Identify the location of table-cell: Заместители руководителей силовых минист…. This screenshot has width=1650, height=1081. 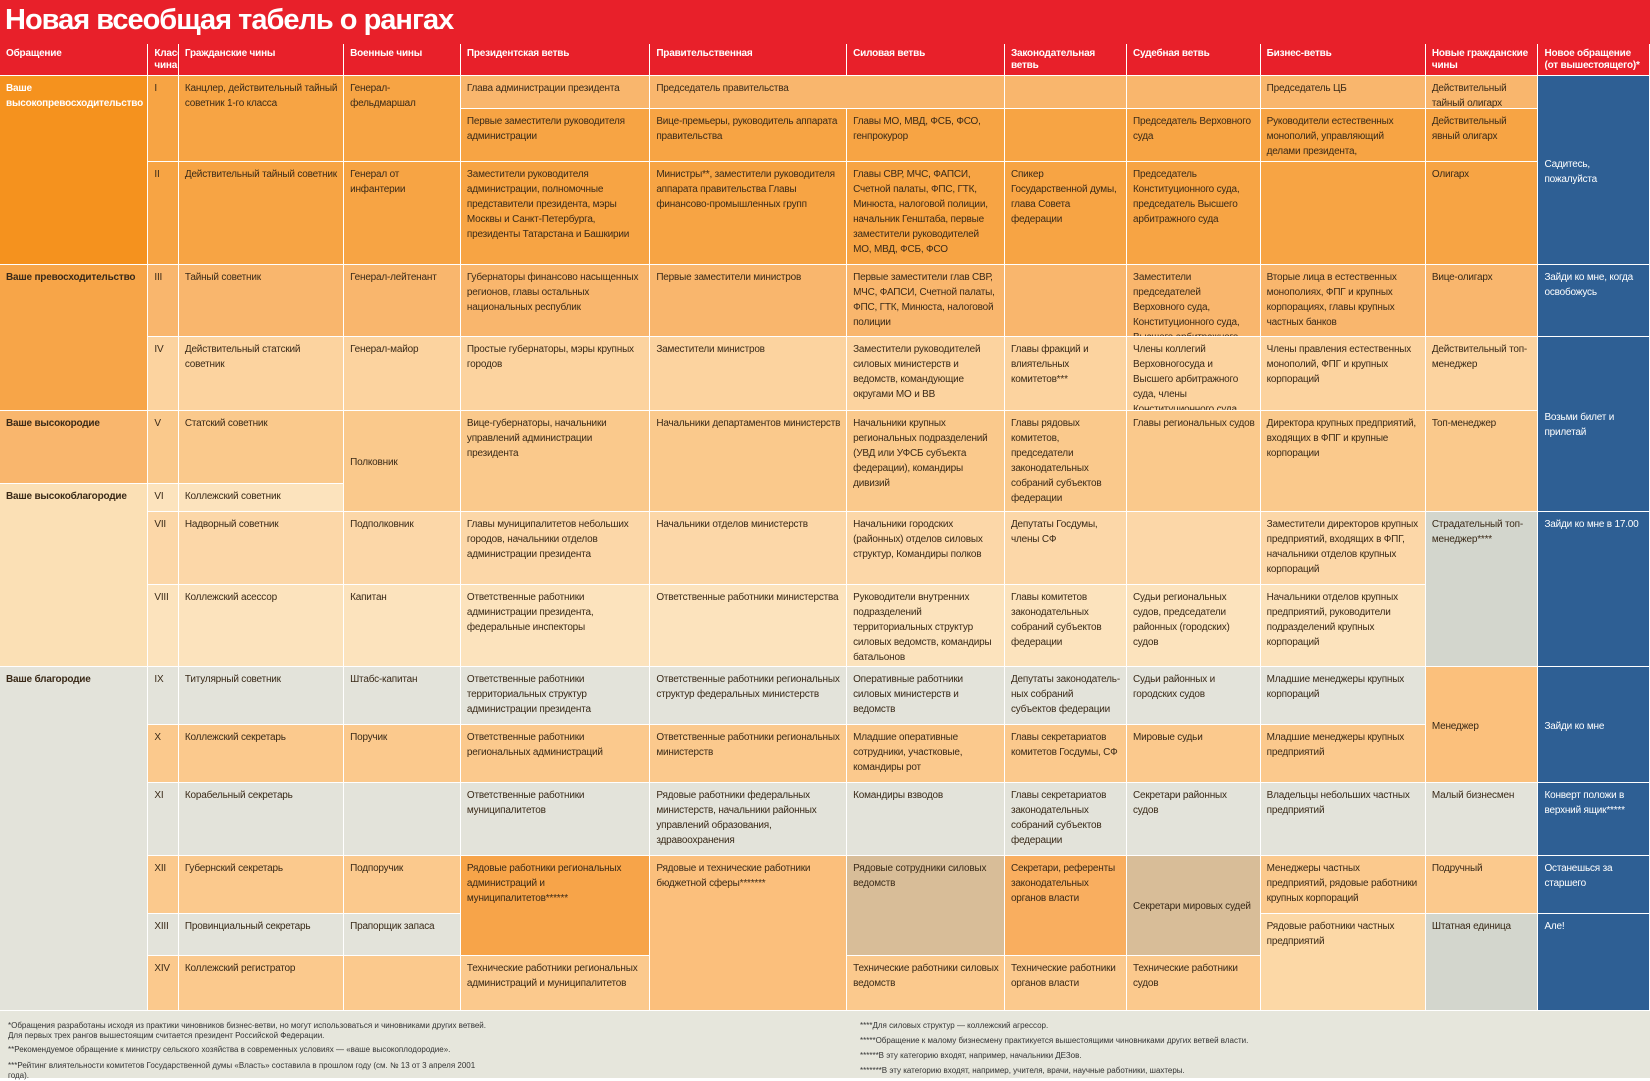
(925, 373).